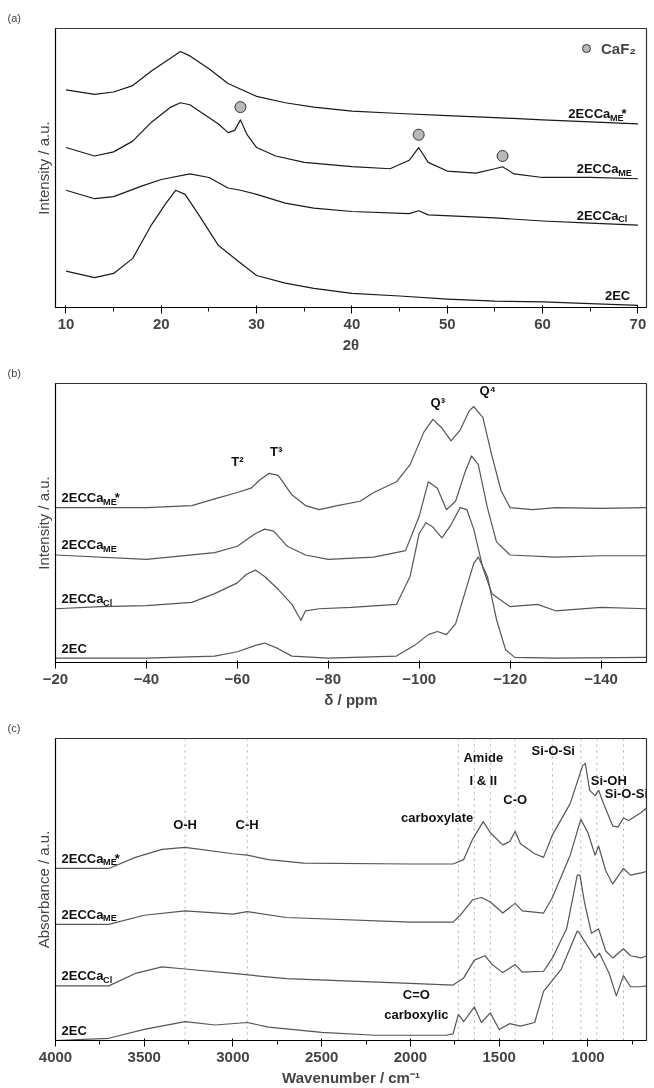 This screenshot has height=1088, width=654. Describe the element at coordinates (66, 323) in the screenshot. I see `x-tick-label: 10` at that location.